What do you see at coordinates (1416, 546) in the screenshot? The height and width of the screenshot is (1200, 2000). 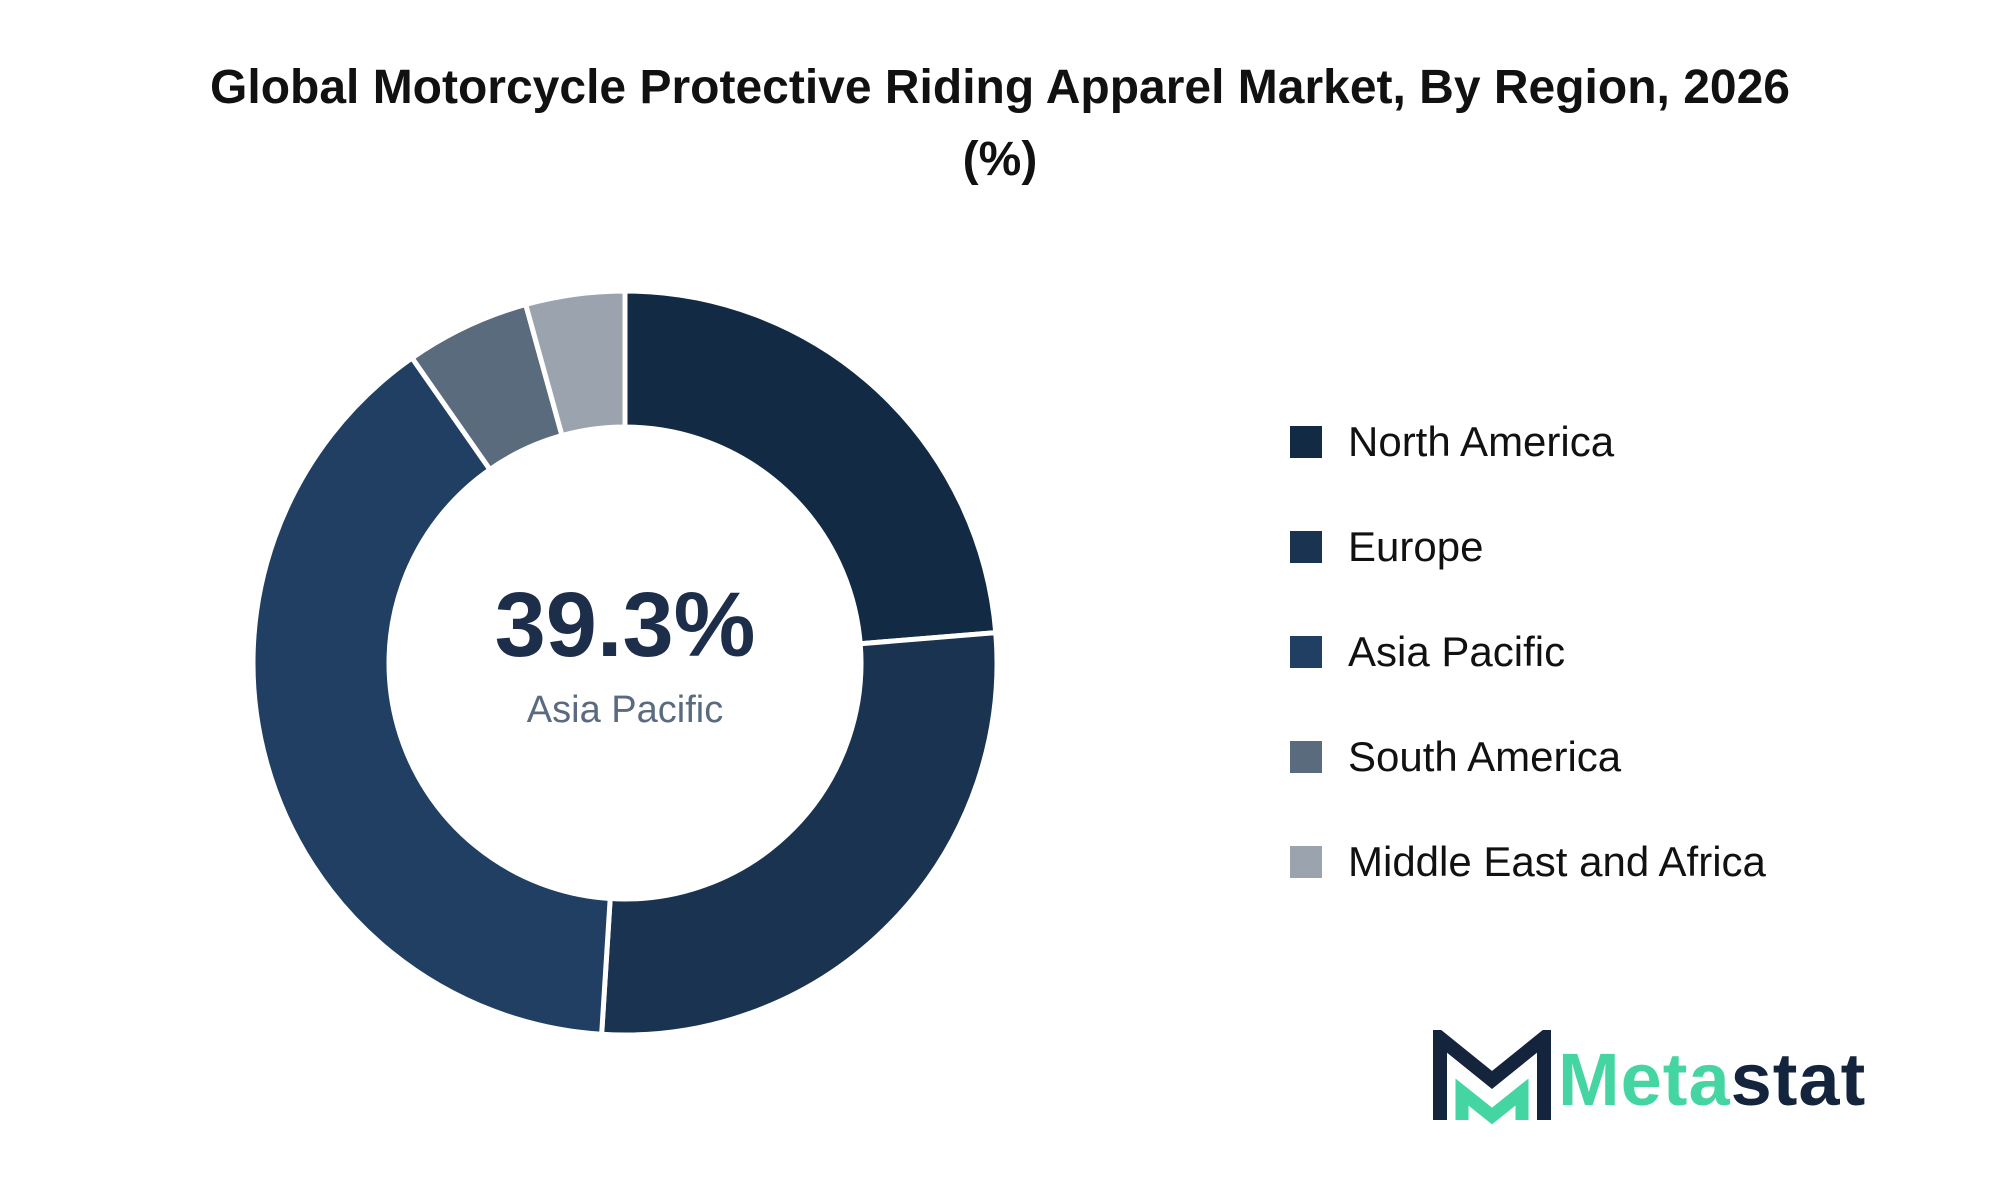 I see `legend-label: Europe` at bounding box center [1416, 546].